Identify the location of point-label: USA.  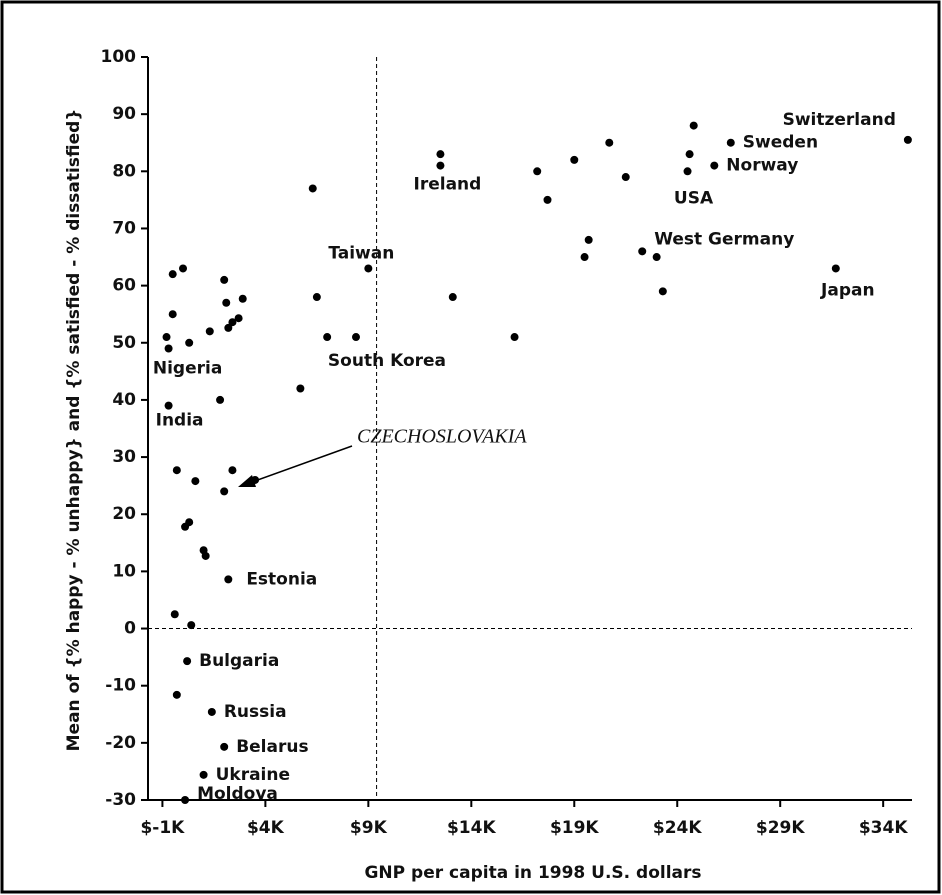
(694, 198).